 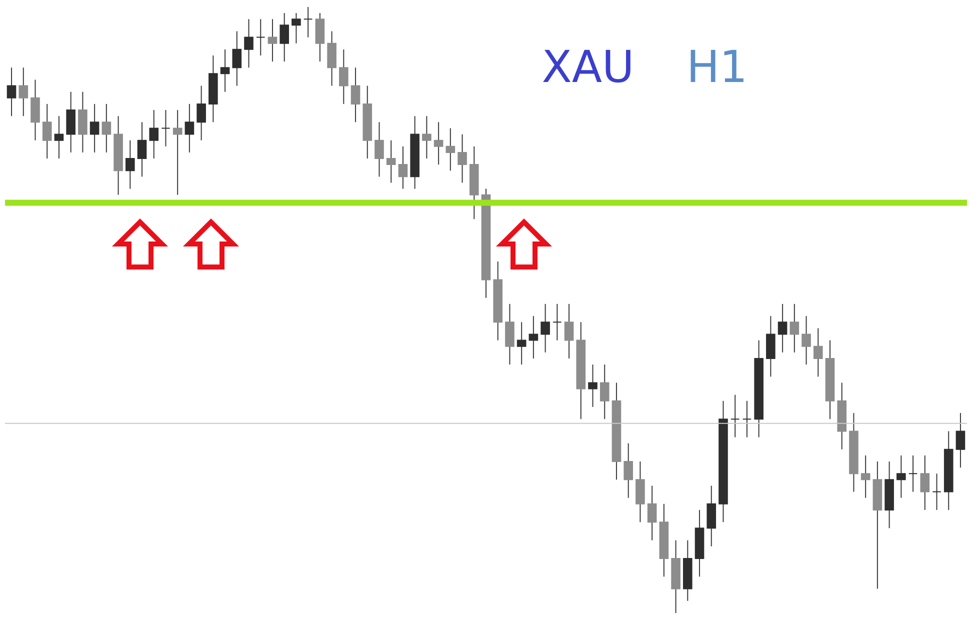 What do you see at coordinates (717, 67) in the screenshot?
I see `annotation: H1` at bounding box center [717, 67].